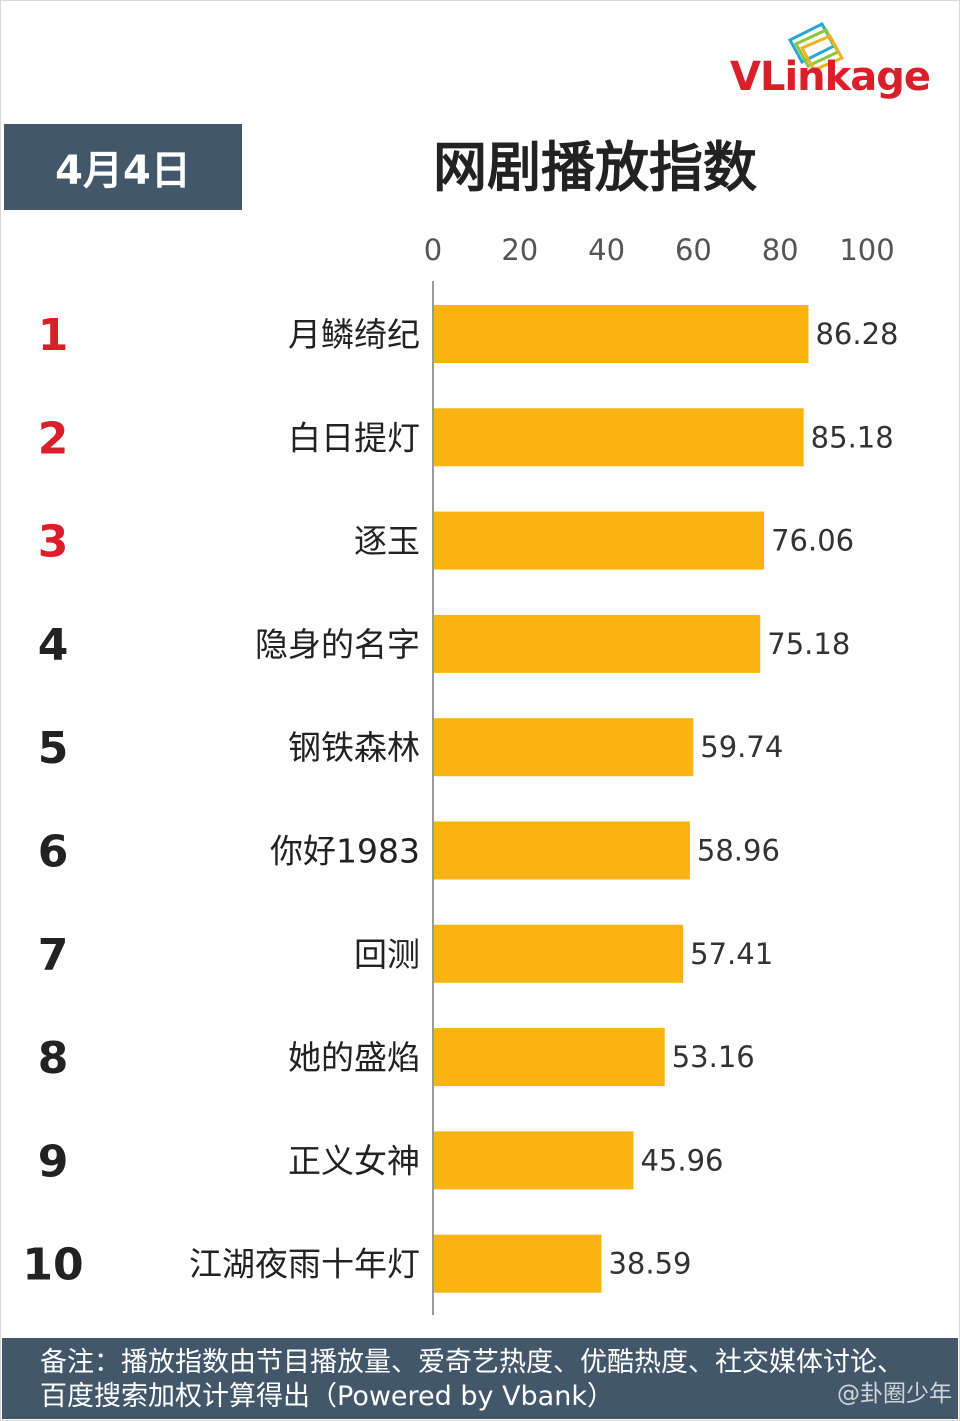  What do you see at coordinates (53, 1058) in the screenshot?
I see `rank-number: 8` at bounding box center [53, 1058].